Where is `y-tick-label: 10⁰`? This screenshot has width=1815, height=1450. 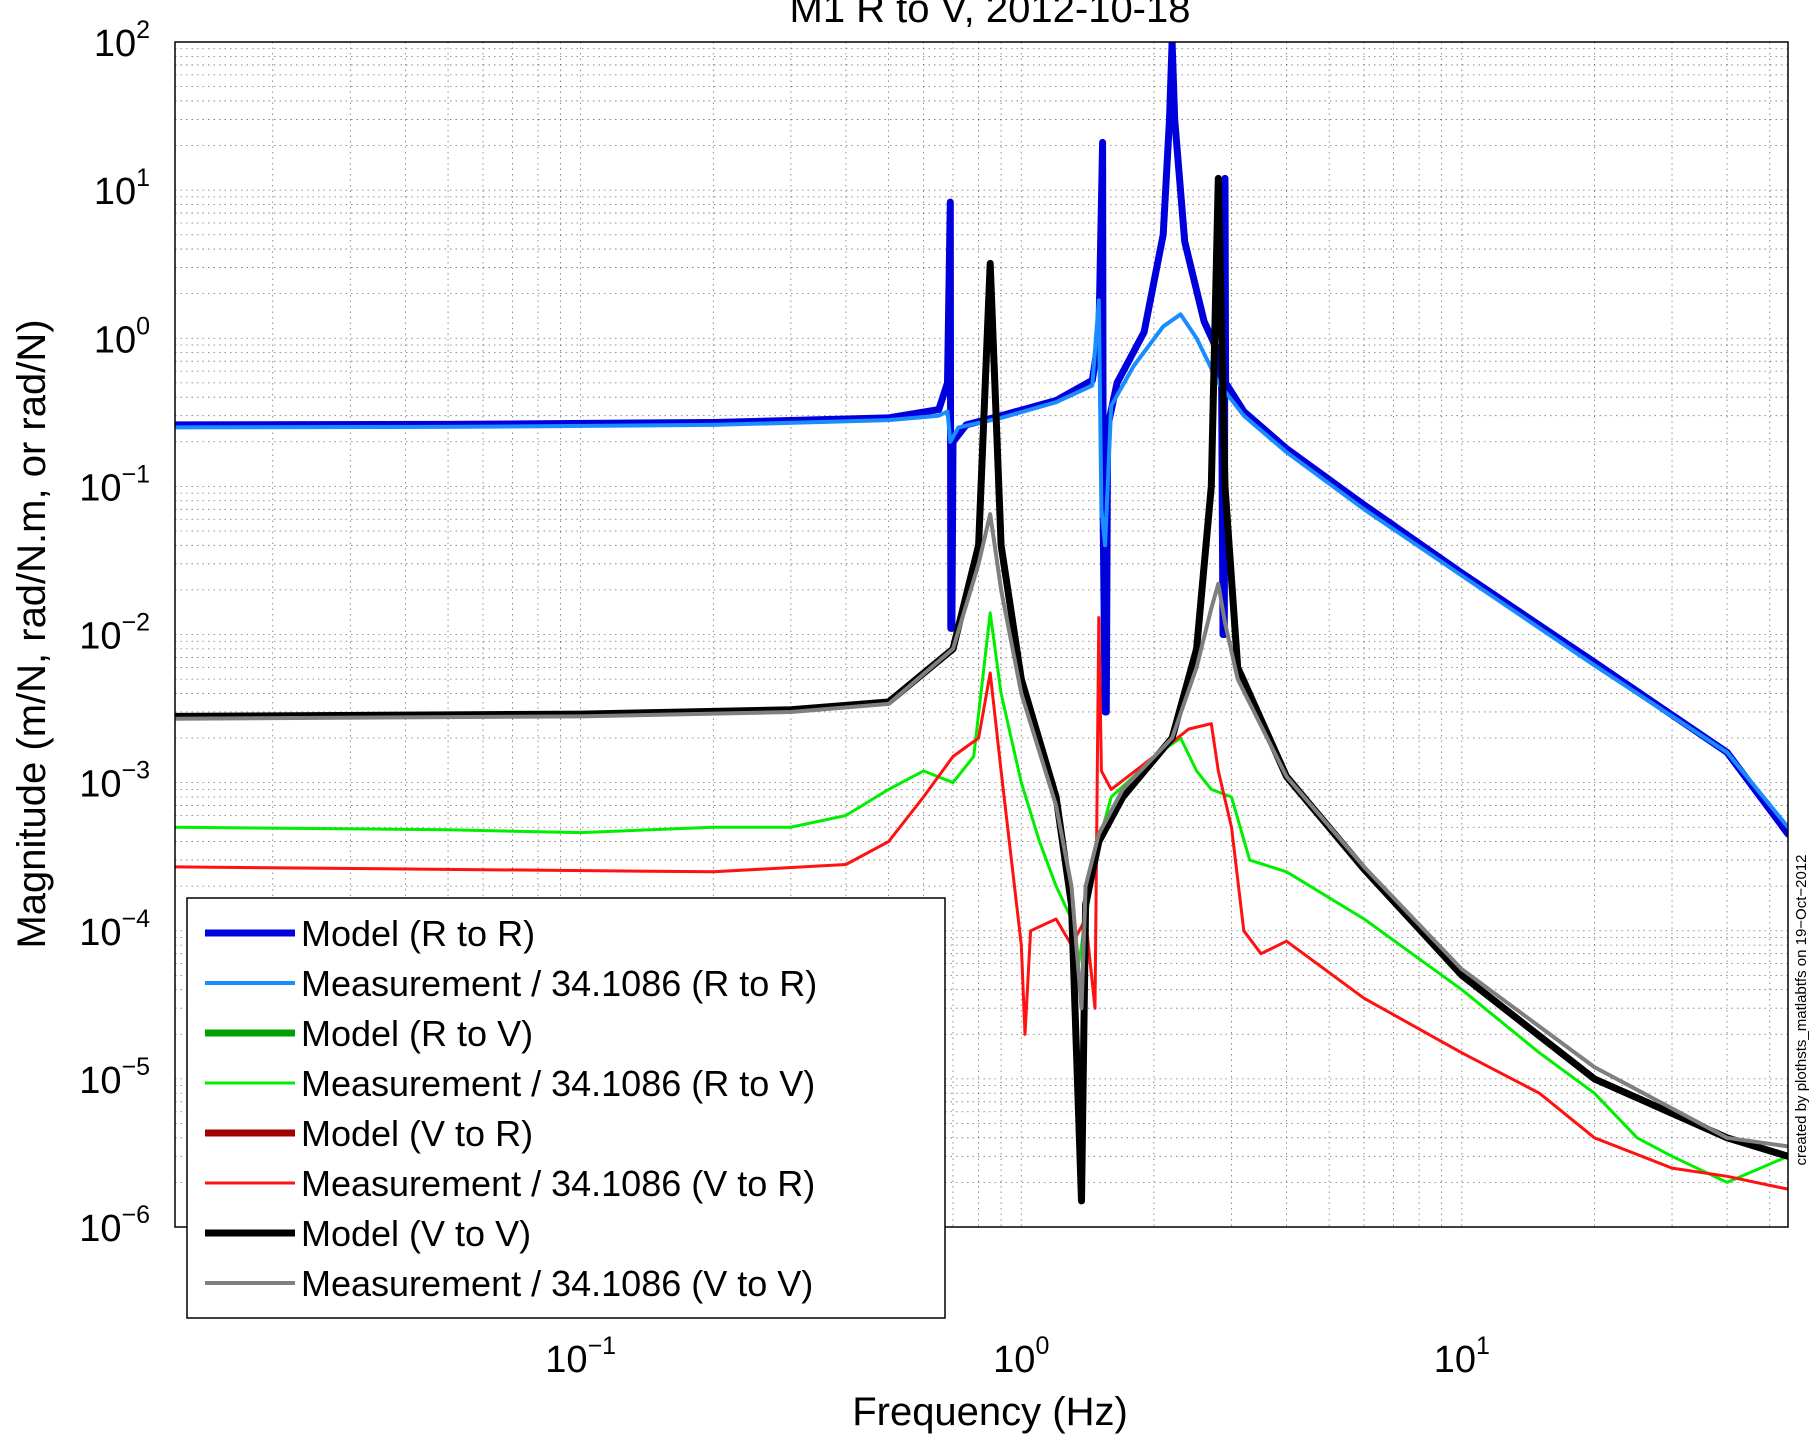 y-tick-label: 10⁰ is located at coordinates (122, 336).